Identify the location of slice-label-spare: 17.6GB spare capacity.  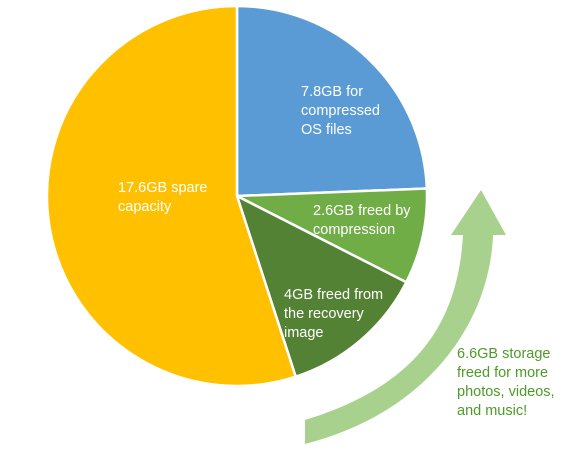
(163, 197).